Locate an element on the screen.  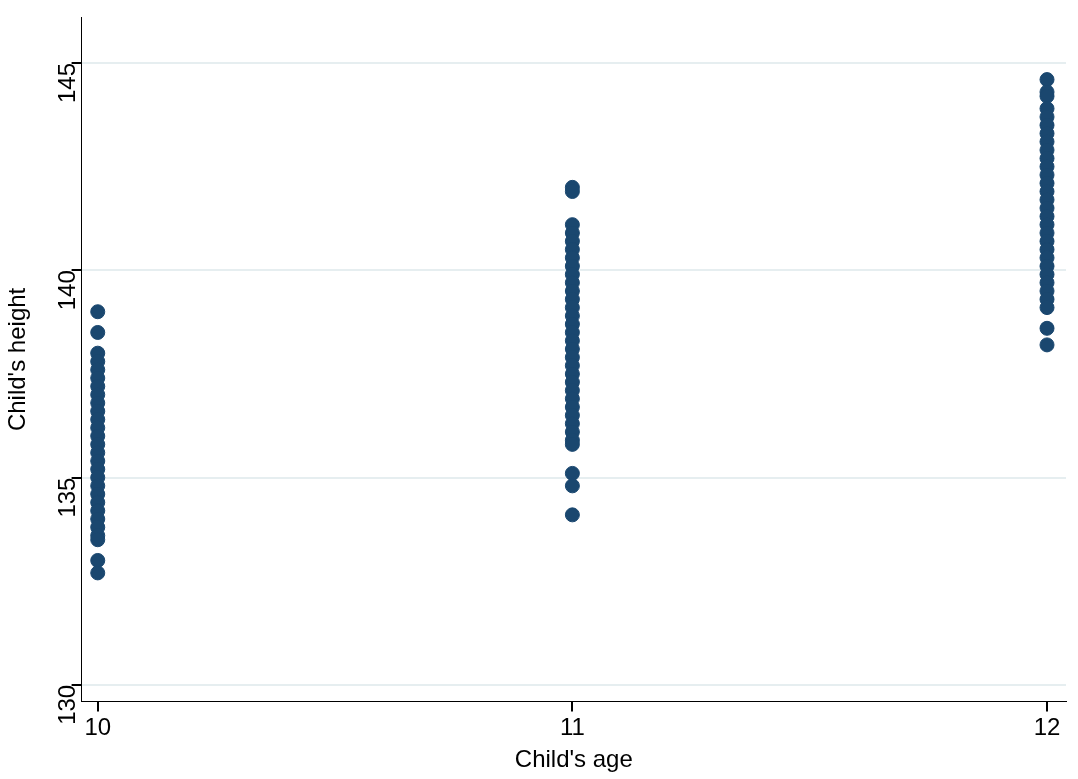
x-tick-label: 10 is located at coordinates (98, 727).